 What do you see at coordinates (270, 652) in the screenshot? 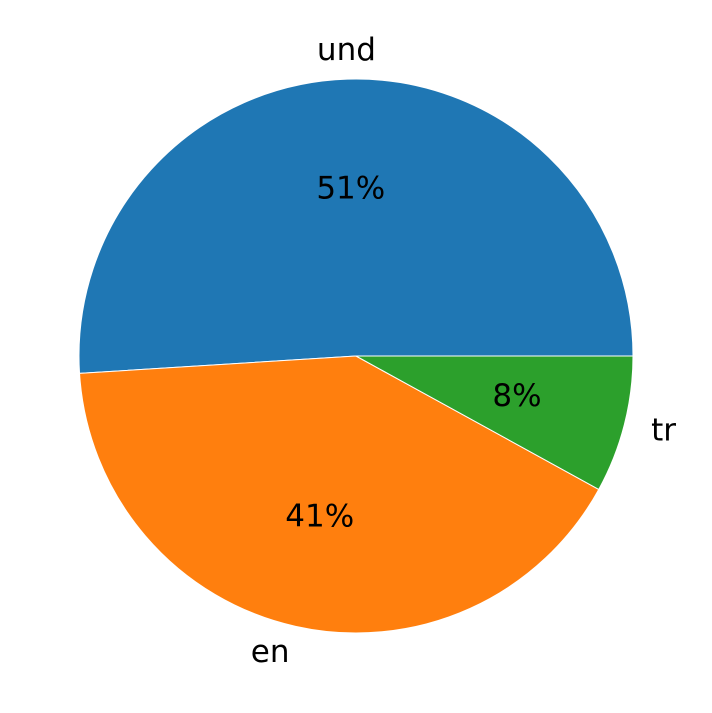
I see `slice-label: en` at bounding box center [270, 652].